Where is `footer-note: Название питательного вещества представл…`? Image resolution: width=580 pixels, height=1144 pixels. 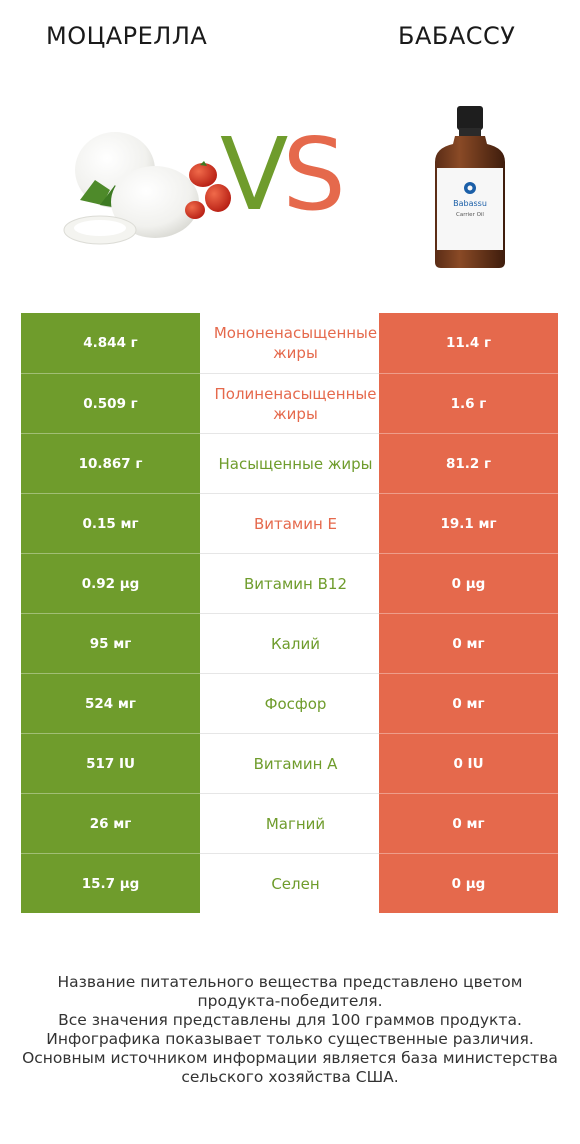
footer-note: Название питательного вещества представл… is located at coordinates (290, 1030).